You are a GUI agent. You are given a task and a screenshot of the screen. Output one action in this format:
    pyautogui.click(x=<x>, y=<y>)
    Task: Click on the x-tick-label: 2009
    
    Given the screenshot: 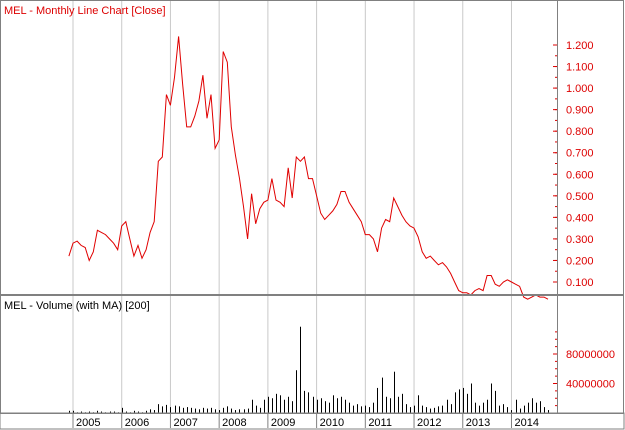 What is the action you would take?
    pyautogui.click(x=283, y=423)
    